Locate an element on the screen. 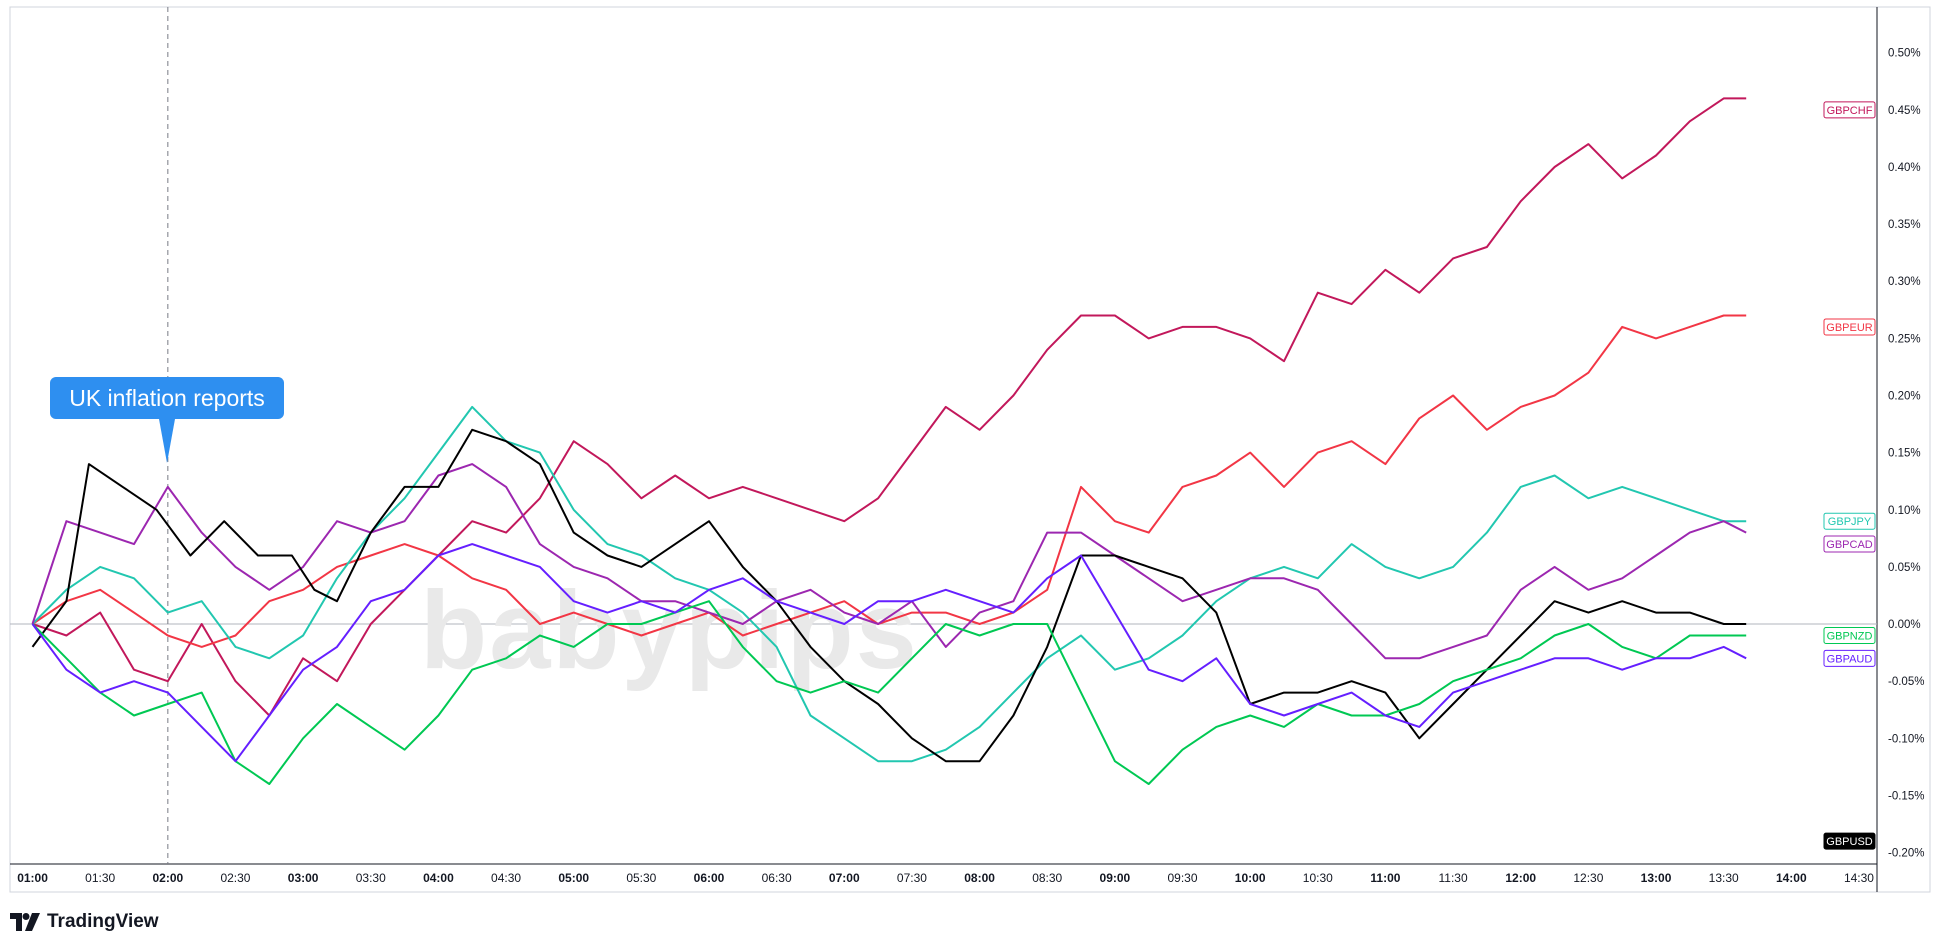  series-label-gbpusd: GBPUSD is located at coordinates (1849, 841).